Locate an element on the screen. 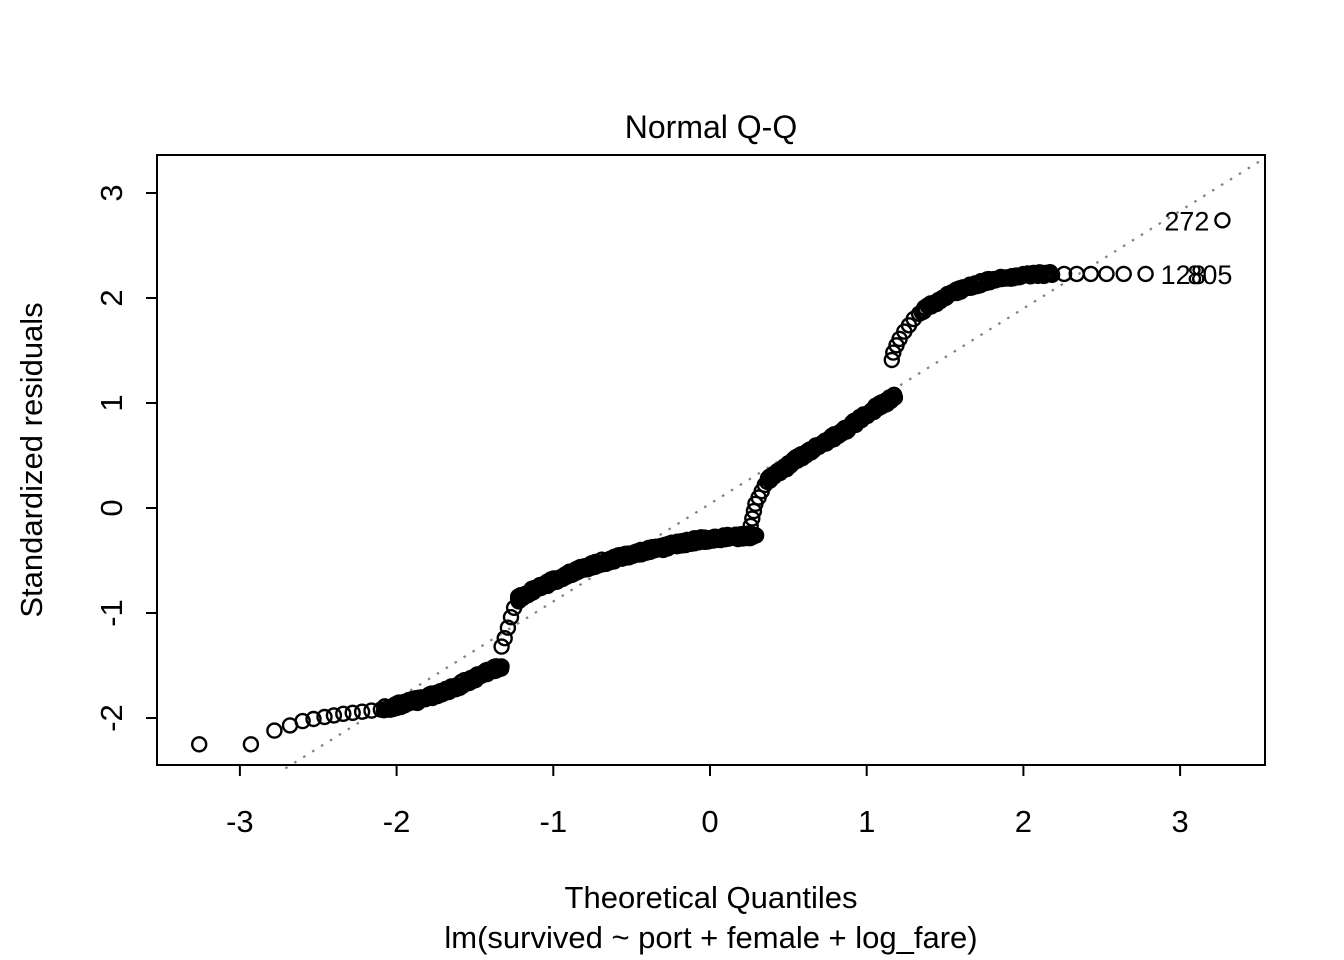 The image size is (1344, 960). chart-title: Normal Q-Q is located at coordinates (711, 127).